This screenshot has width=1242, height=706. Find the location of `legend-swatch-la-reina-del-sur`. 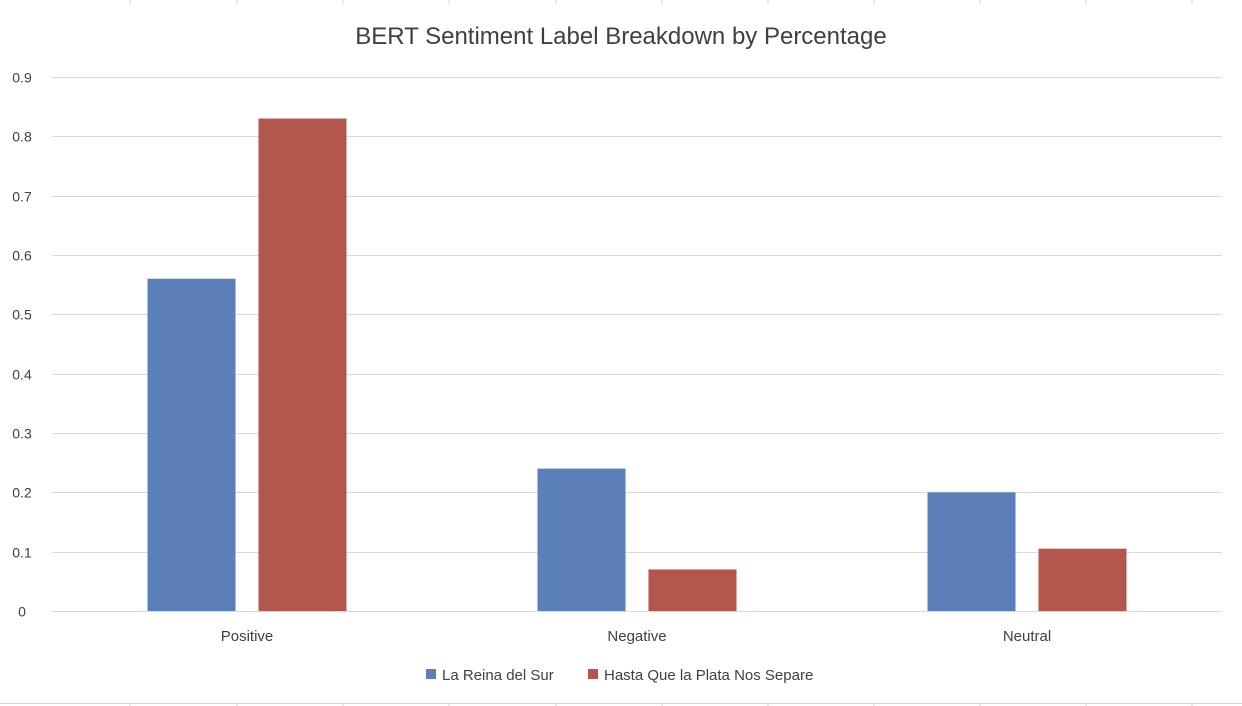

legend-swatch-la-reina-del-sur is located at coordinates (431, 674).